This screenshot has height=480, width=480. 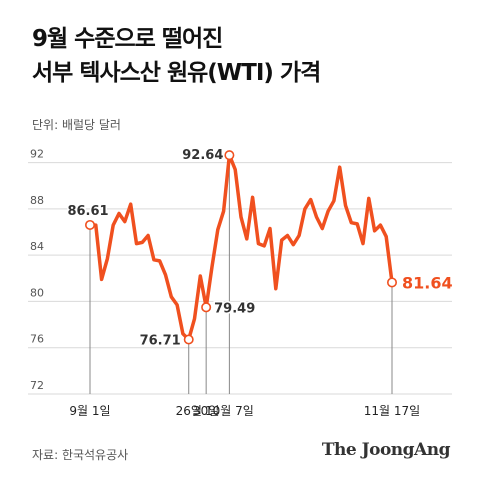 I want to click on data-label: 79.49, so click(x=234, y=308).